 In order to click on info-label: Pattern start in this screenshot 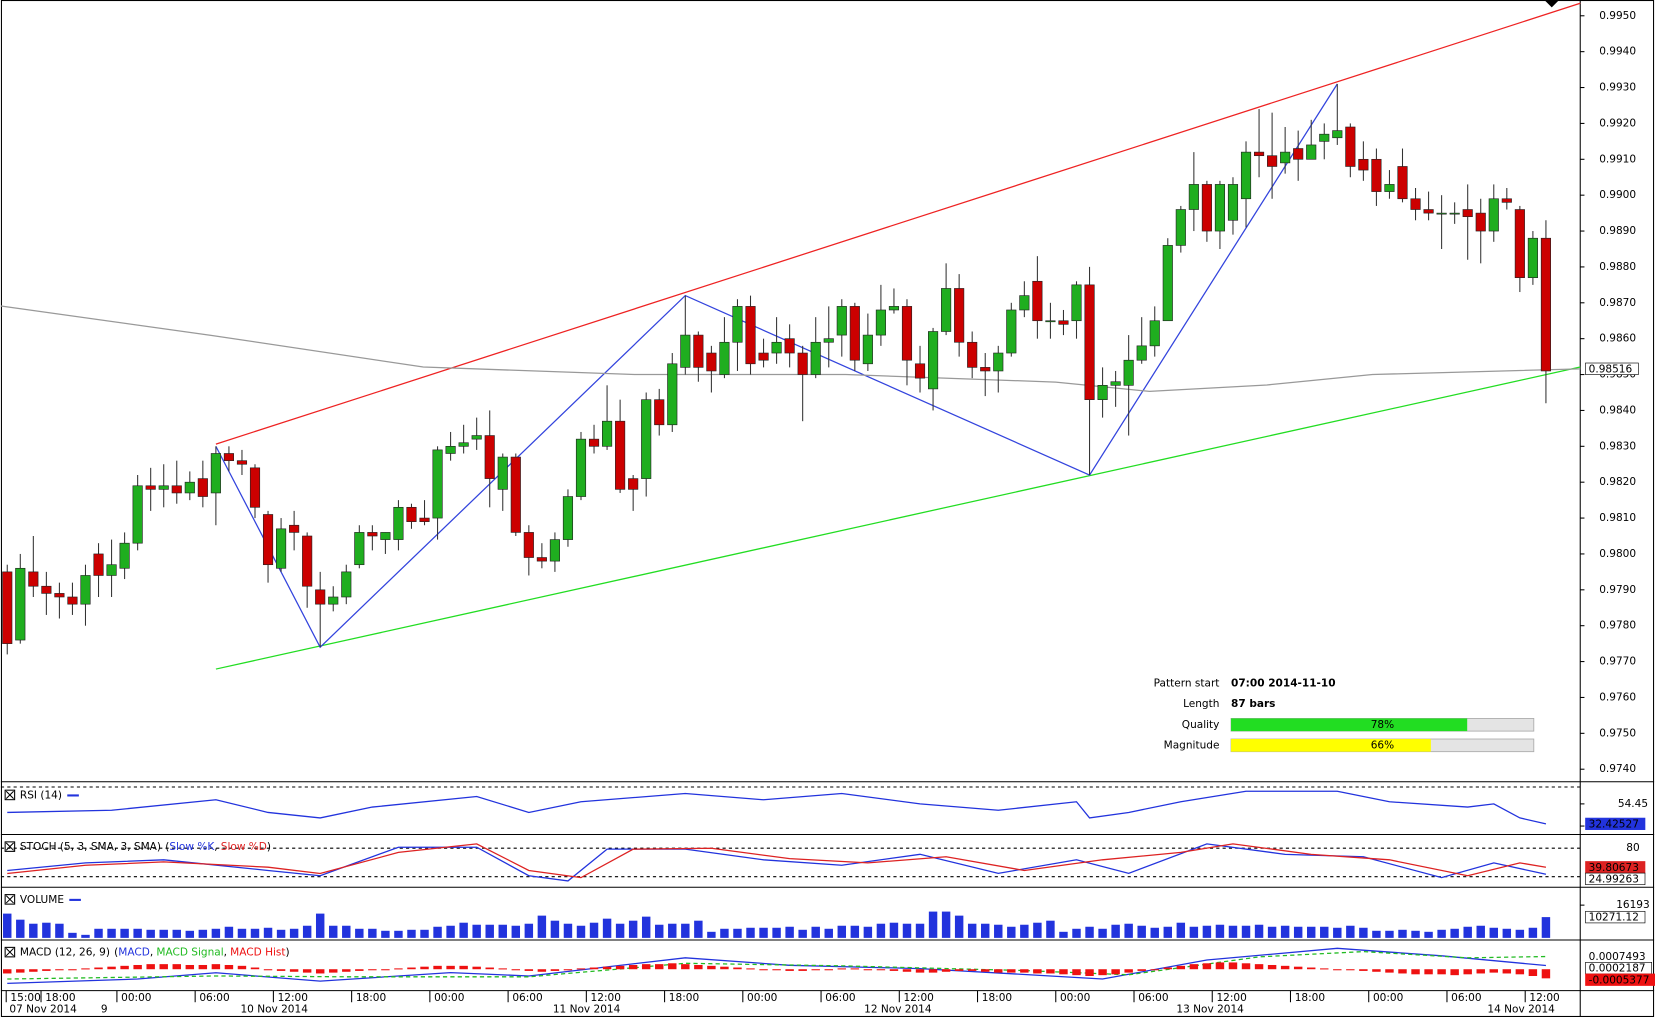, I will do `click(1187, 684)`.